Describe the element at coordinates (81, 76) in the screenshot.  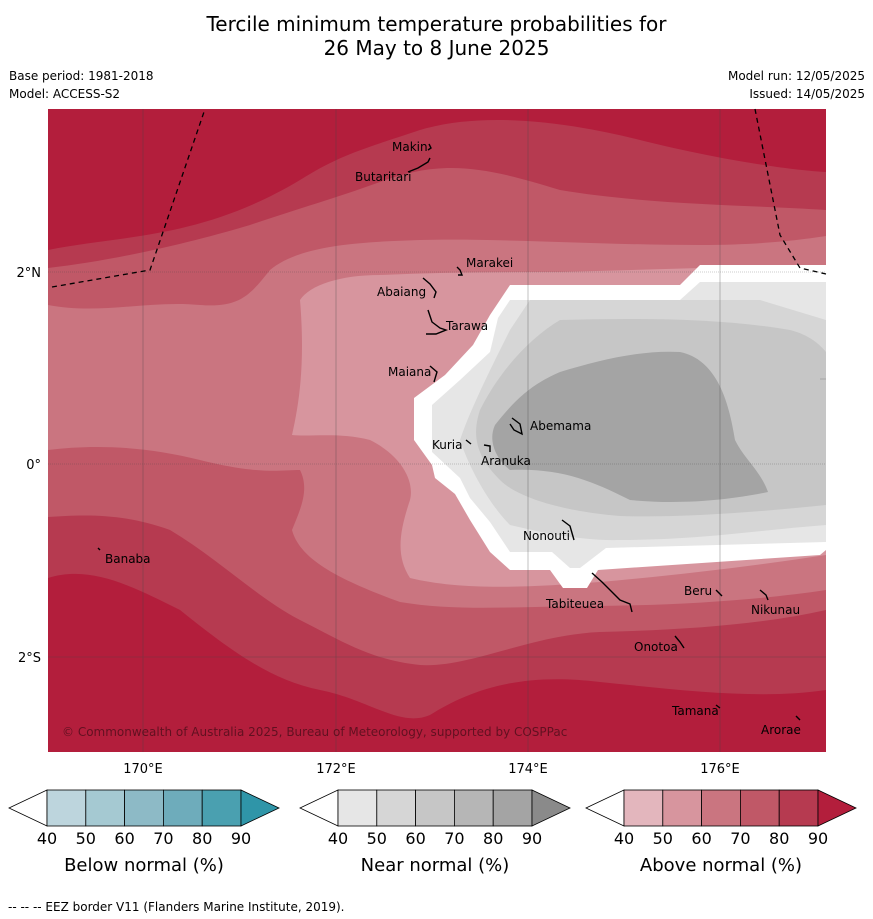
I see `base-period-text: Base period: 1981-2018` at that location.